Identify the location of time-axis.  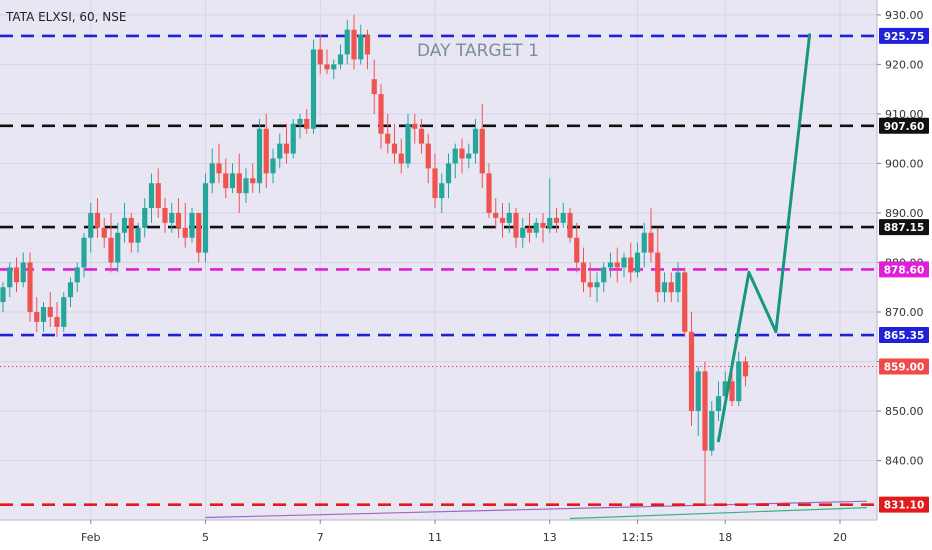
(438, 535).